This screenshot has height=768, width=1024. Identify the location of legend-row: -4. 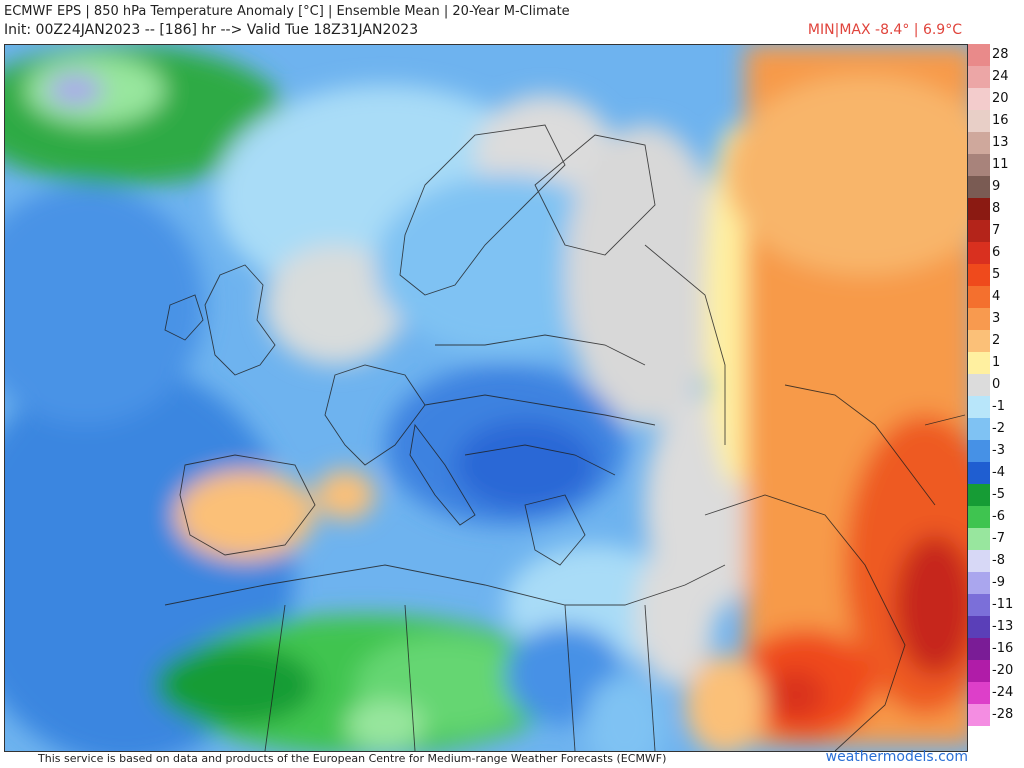
(994, 473).